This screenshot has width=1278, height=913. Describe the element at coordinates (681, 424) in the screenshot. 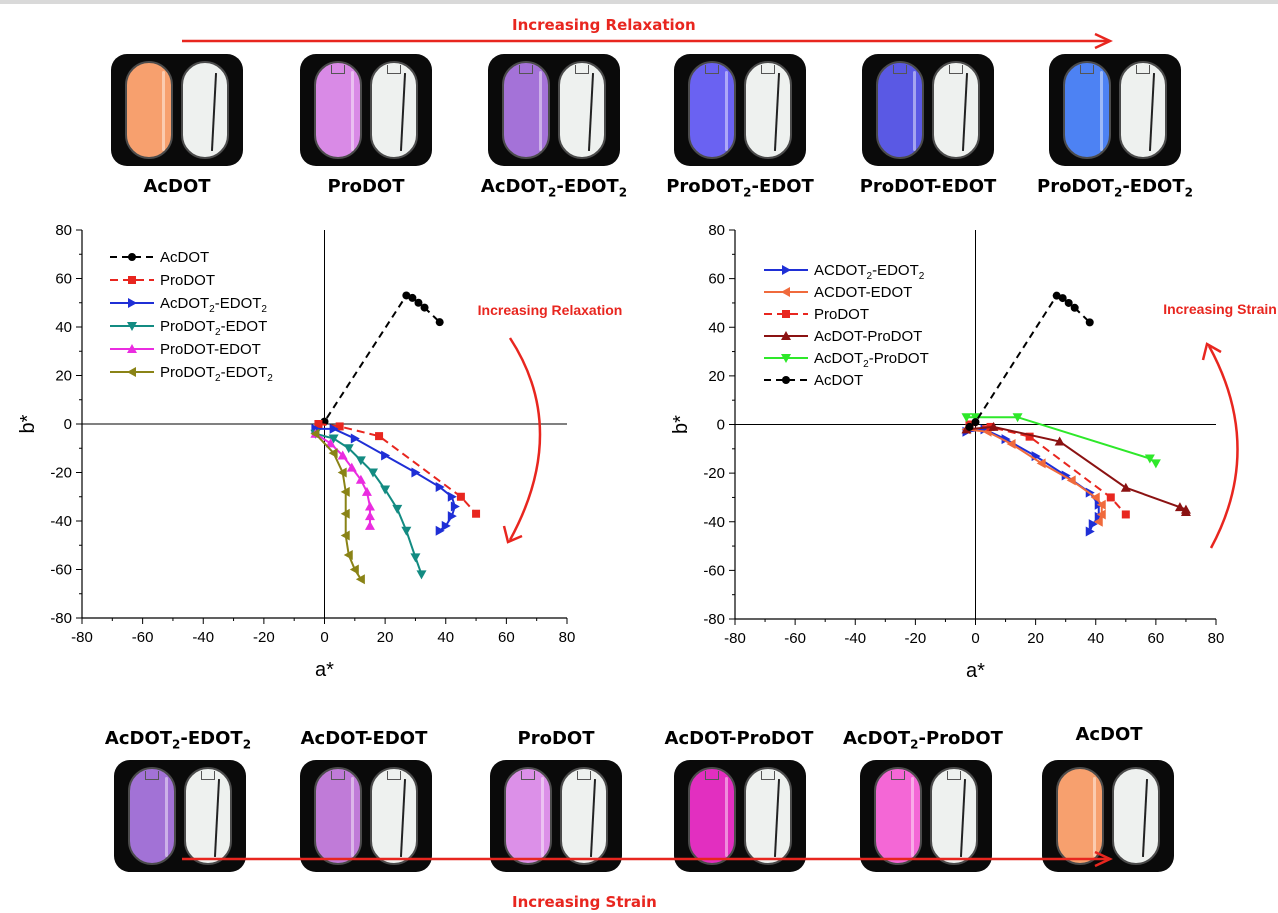

I see `y-axis-label: b*` at that location.